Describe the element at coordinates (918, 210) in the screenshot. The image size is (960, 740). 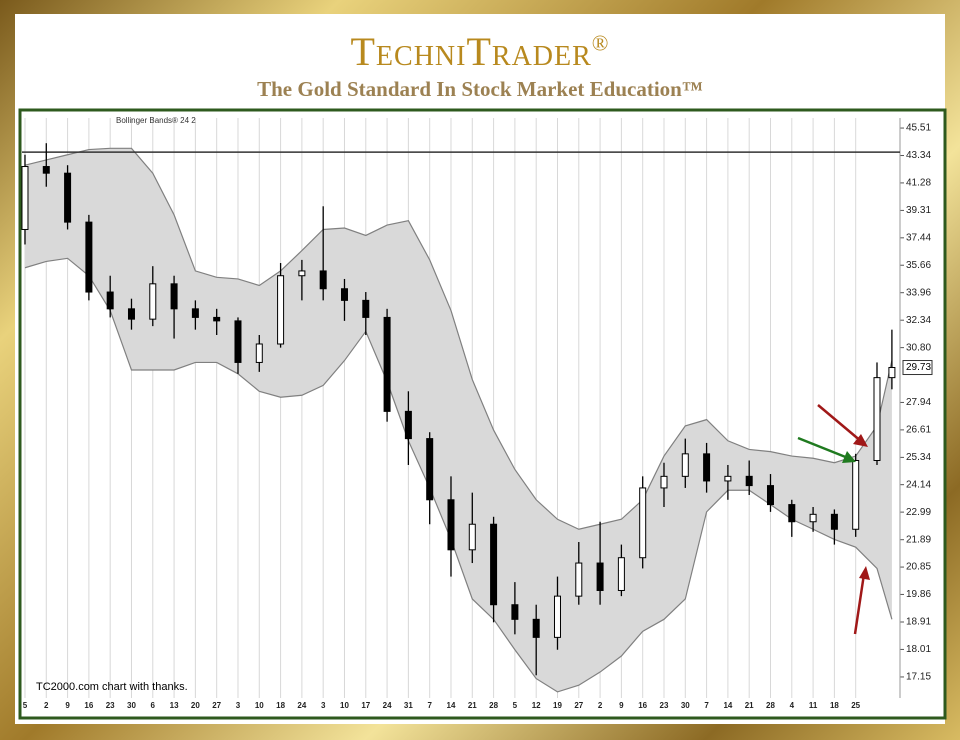
I see `y-tick-label: 39.31` at that location.